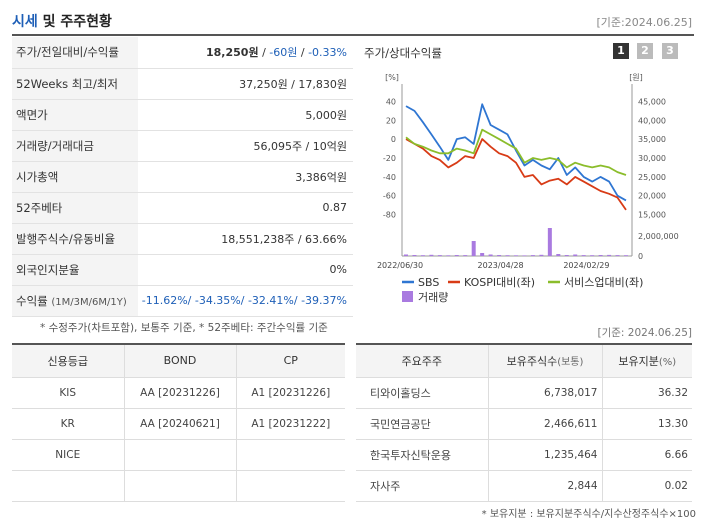  I want to click on column-header: CP, so click(290, 361).